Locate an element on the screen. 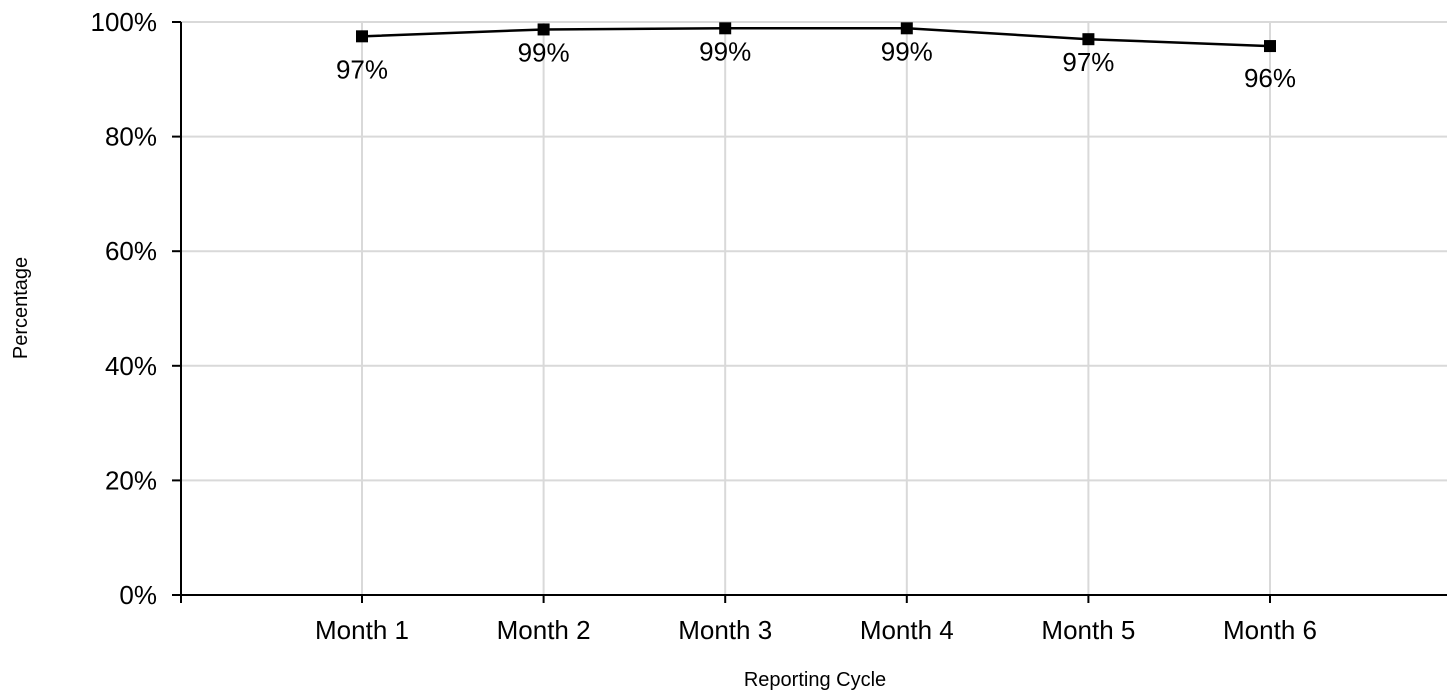  y-tick-label: 20% is located at coordinates (131, 480).